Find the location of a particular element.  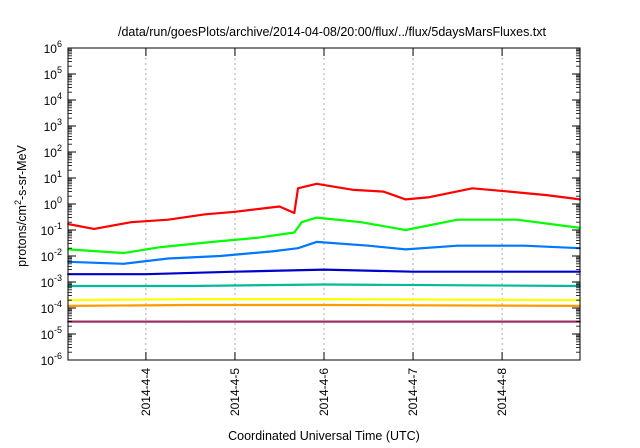

y-axis-title: protons/cm2-s-sr-MeV is located at coordinates (21, 205).